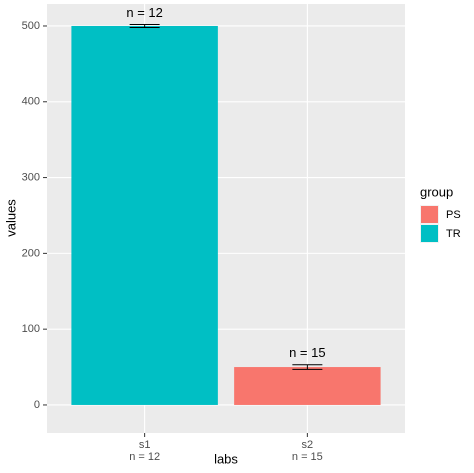 Image resolution: width=474 pixels, height=473 pixels. I want to click on y-tick-label: 0, so click(37, 405).